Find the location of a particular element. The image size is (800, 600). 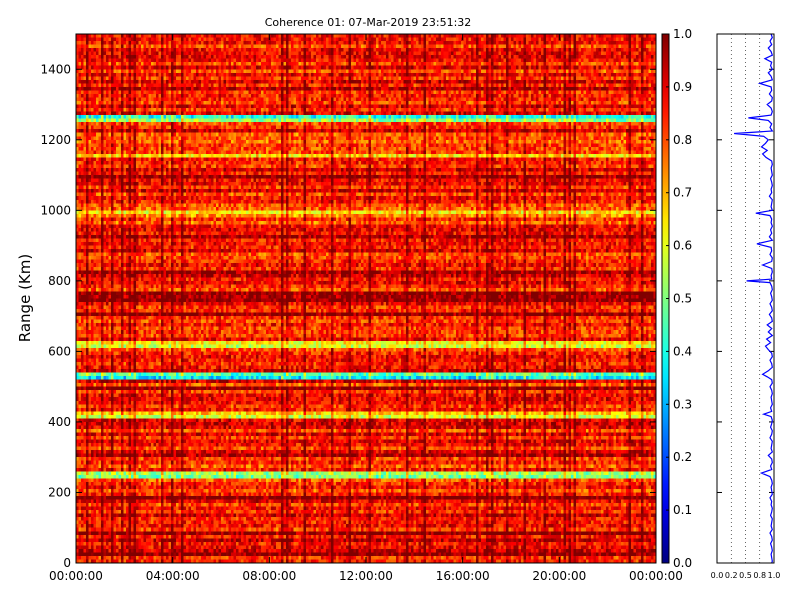

profile-x-tick-label: 1.0 is located at coordinates (774, 575).